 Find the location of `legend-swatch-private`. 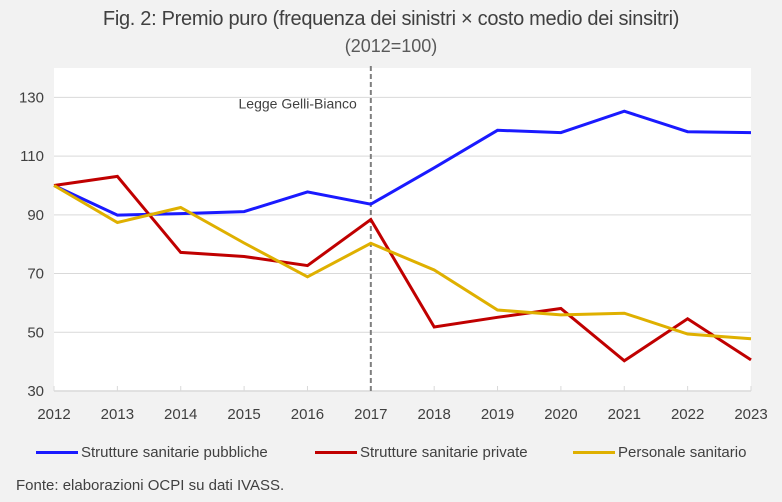

legend-swatch-private is located at coordinates (336, 452).